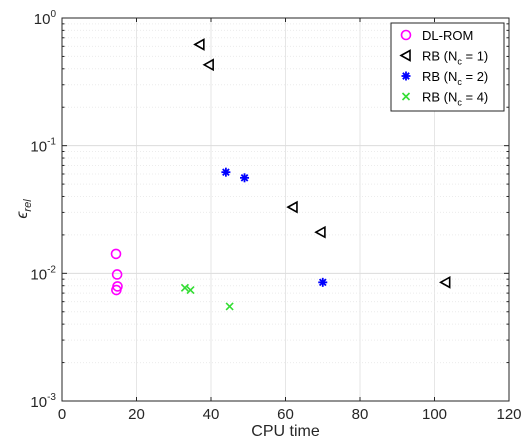 This screenshot has height=442, width=521. What do you see at coordinates (43, 401) in the screenshot?
I see `y-tick-label: 10⁻³` at bounding box center [43, 401].